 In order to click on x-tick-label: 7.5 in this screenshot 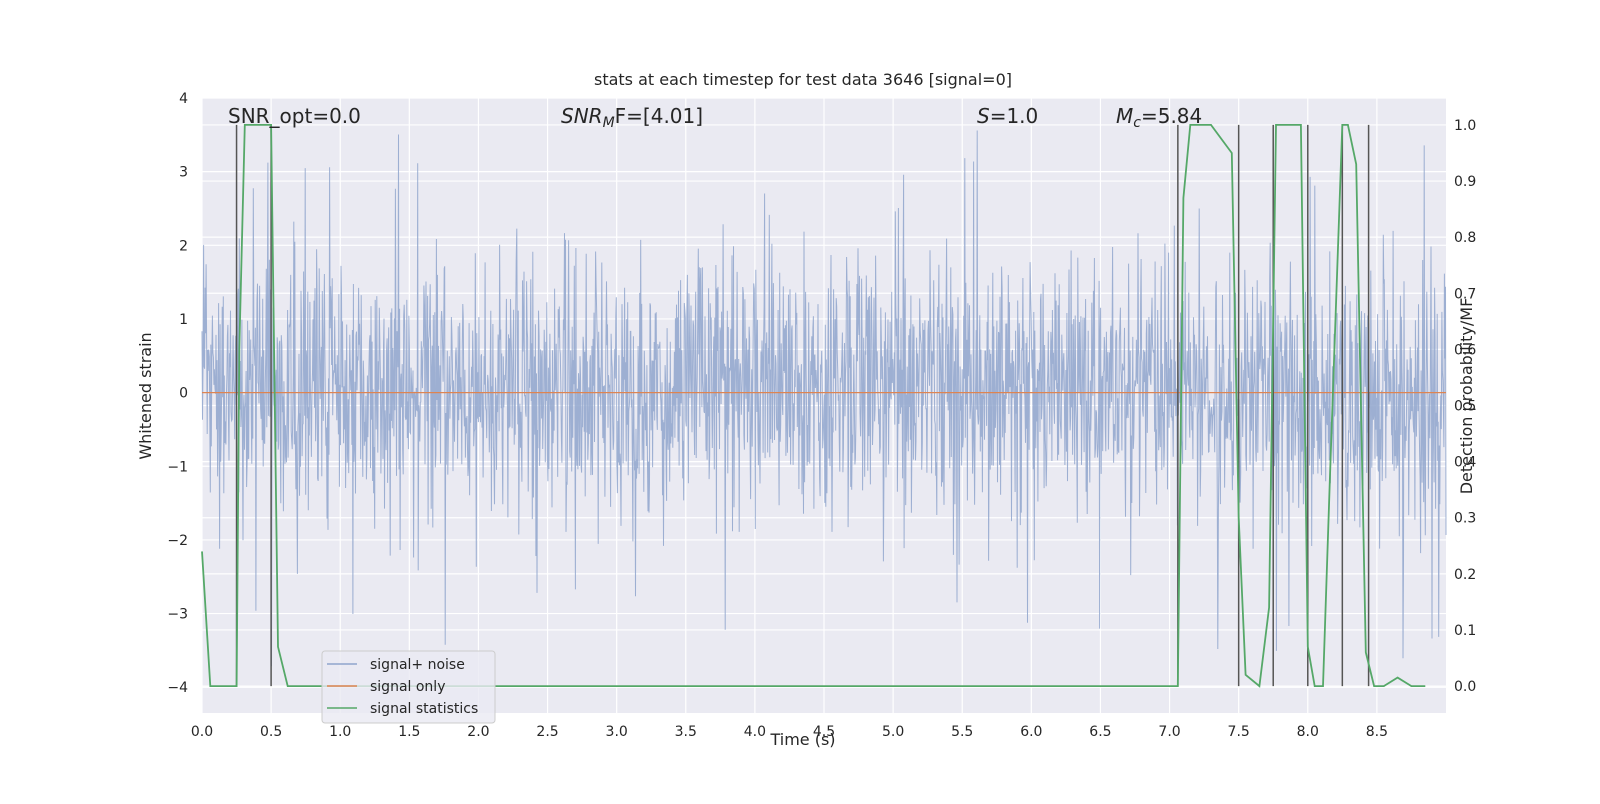, I will do `click(1239, 732)`.